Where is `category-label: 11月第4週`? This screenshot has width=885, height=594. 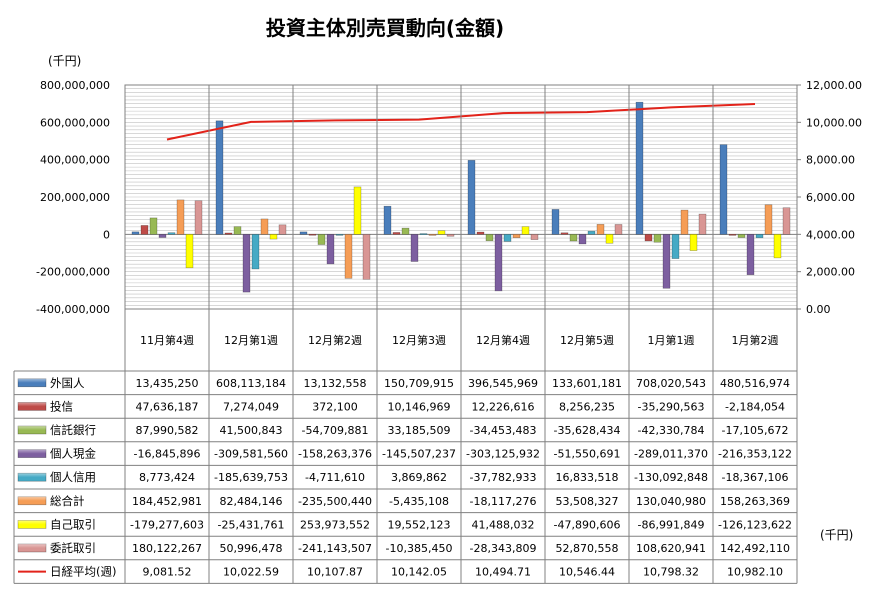
category-label: 11月第4週 is located at coordinates (167, 340).